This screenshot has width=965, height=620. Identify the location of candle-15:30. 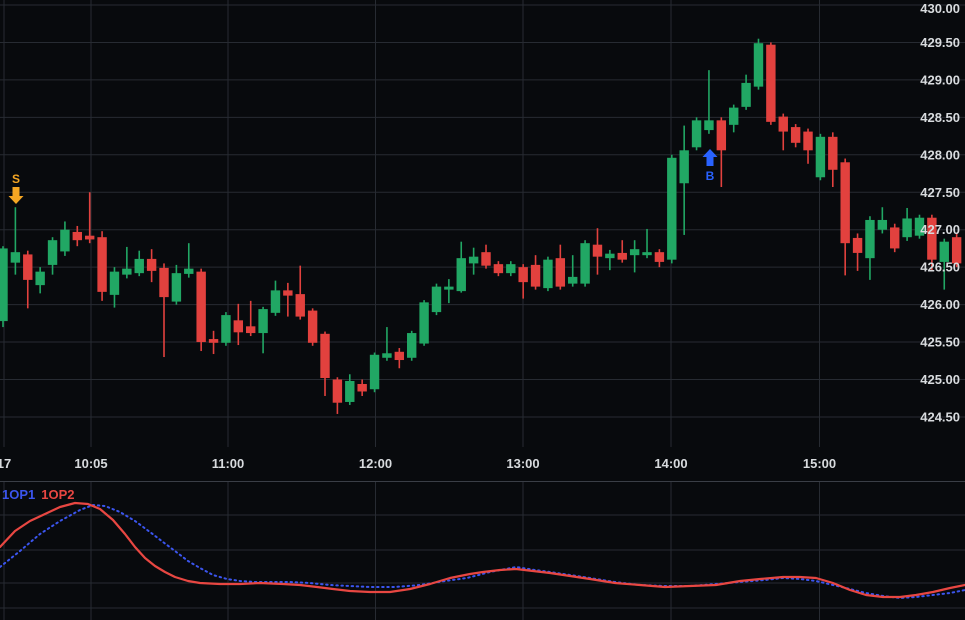
(895, 238).